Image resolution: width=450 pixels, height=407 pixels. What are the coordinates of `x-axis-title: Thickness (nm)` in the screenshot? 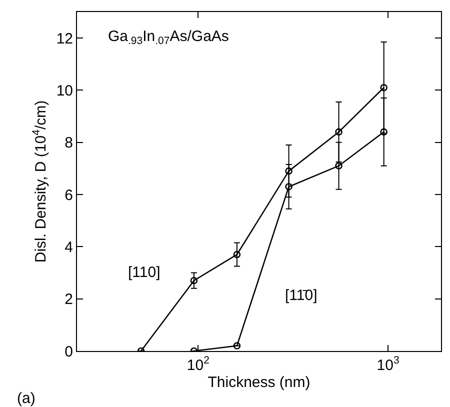 It's located at (259, 382).